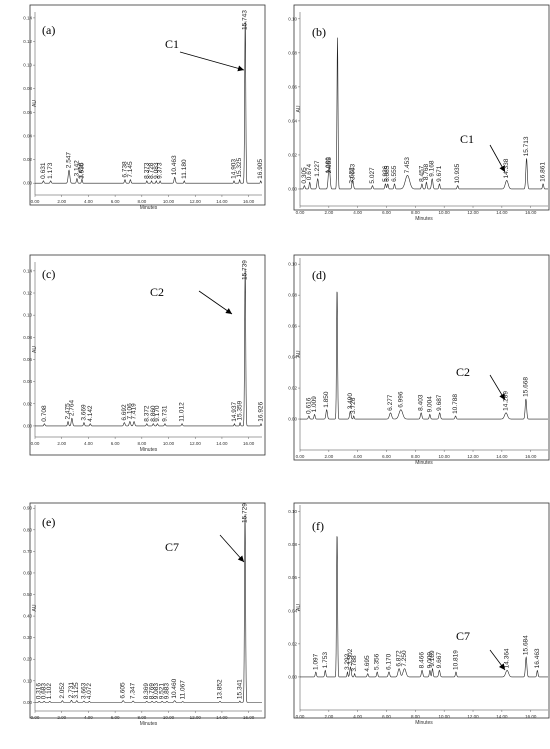  What do you see at coordinates (309, 172) in the screenshot?
I see `peak-label: 0.674` at bounding box center [309, 172].